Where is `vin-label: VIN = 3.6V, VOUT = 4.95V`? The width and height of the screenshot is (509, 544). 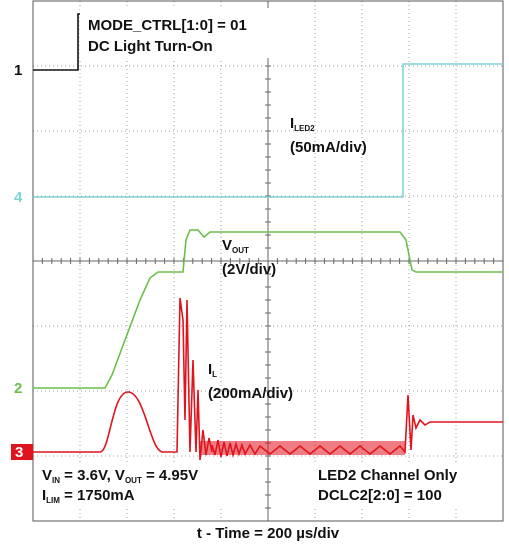
vin-label: VIN = 3.6V, VOUT = 4.95V is located at coordinates (120, 476).